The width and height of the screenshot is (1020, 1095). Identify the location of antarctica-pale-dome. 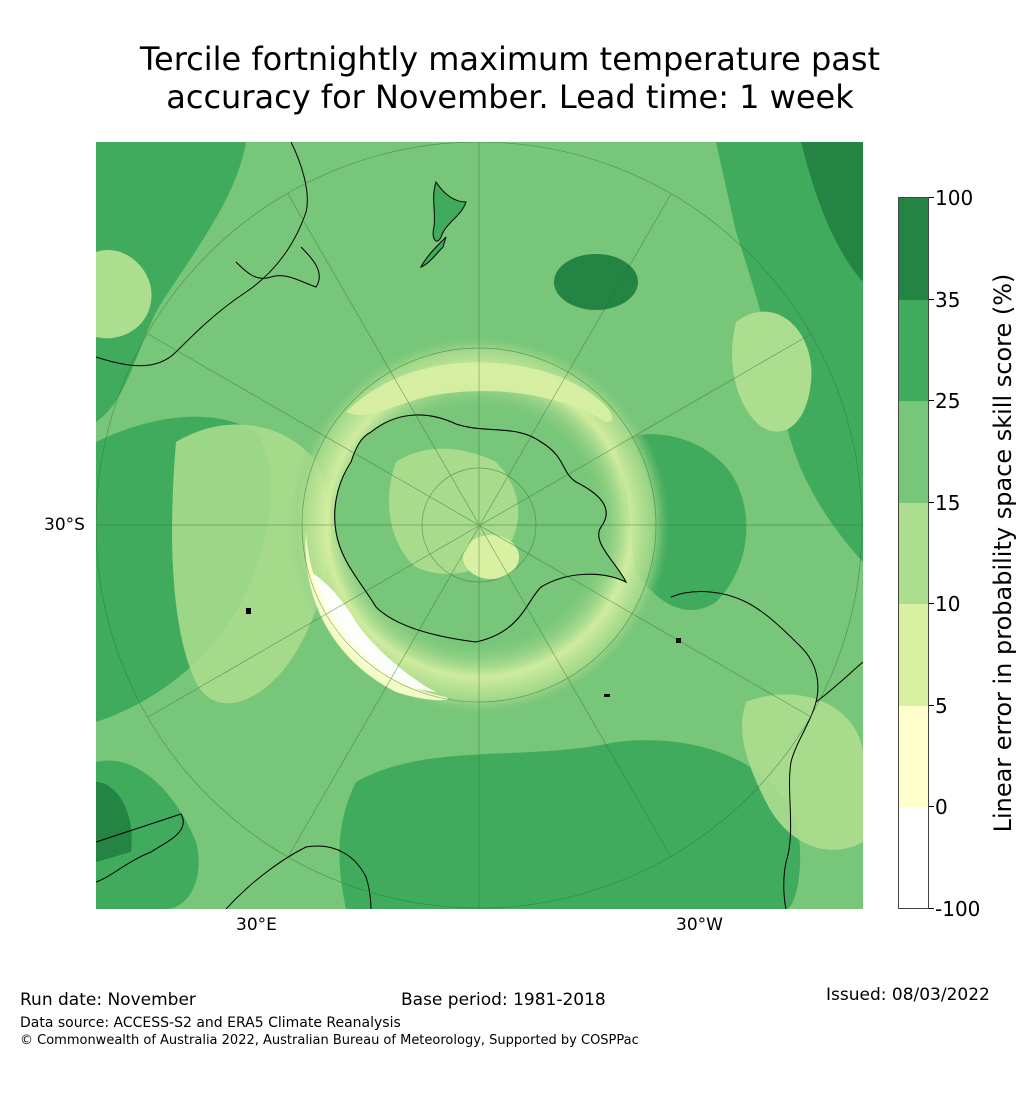
(491, 557).